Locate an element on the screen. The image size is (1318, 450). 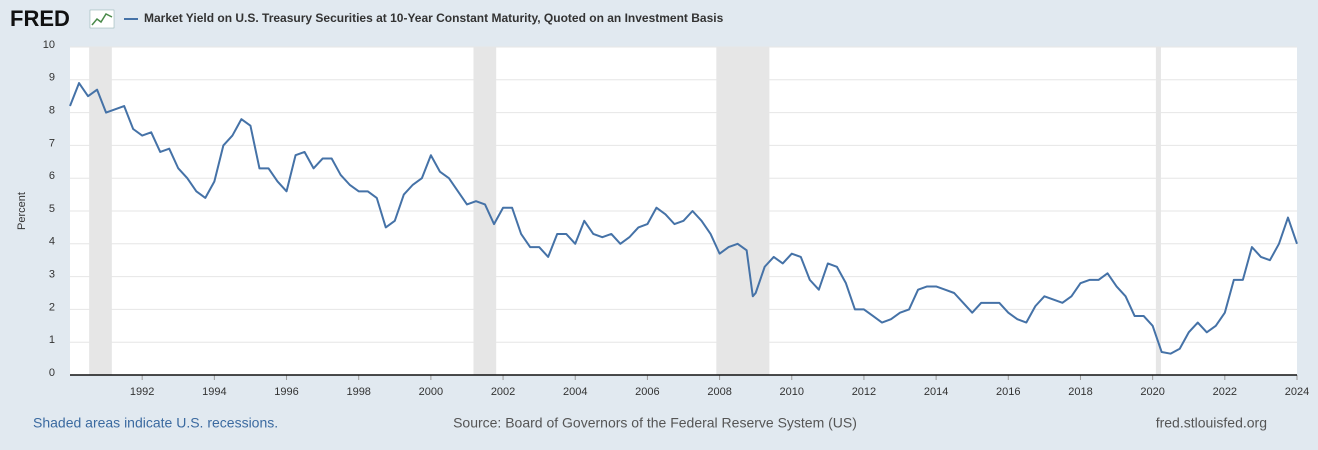
y-tick-label: 5 is located at coordinates (52, 209).